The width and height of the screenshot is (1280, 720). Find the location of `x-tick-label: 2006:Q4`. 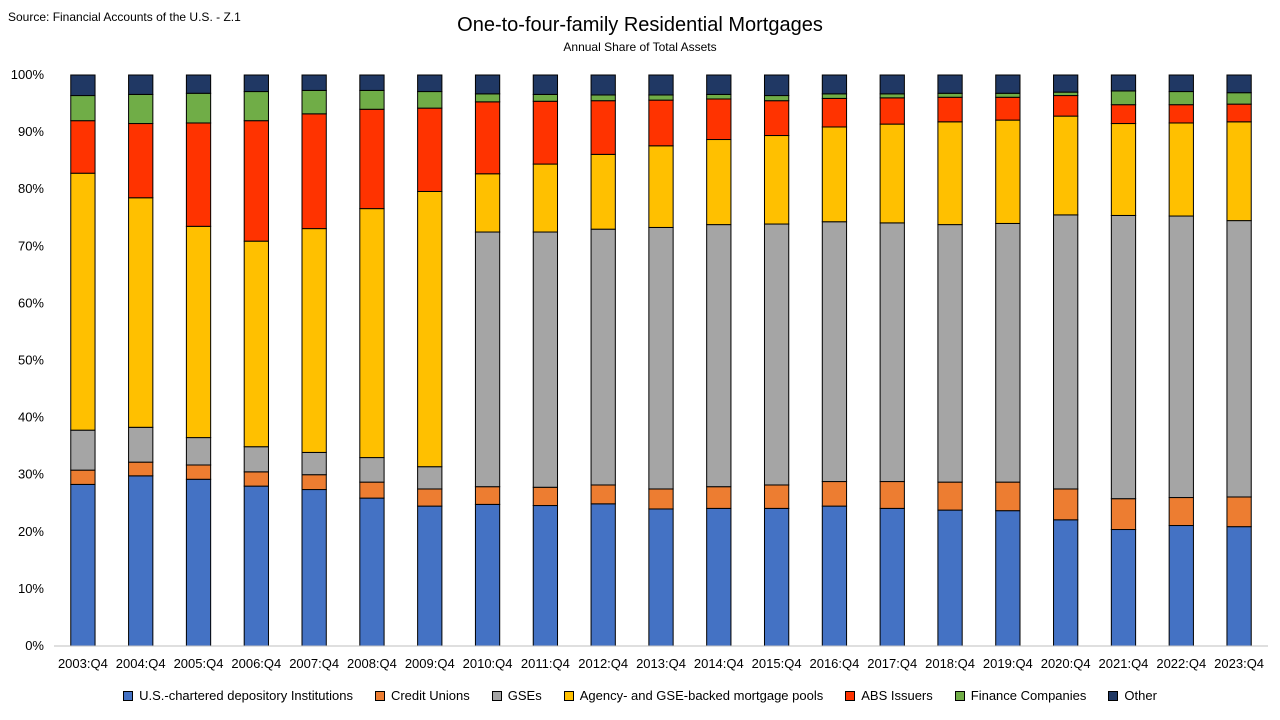

x-tick-label: 2006:Q4 is located at coordinates (256, 663).